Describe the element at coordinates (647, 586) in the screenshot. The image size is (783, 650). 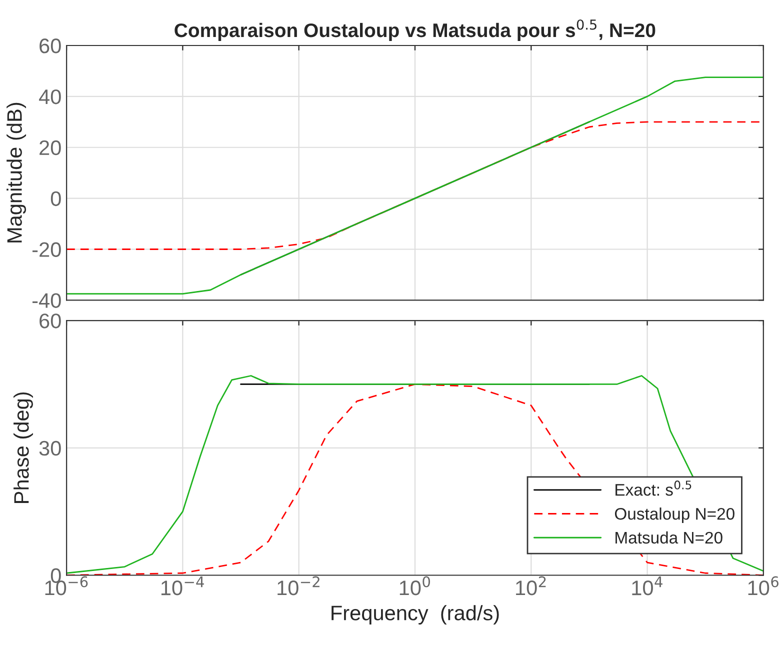
I see `x-tick-label: 10$^{4}$` at that location.